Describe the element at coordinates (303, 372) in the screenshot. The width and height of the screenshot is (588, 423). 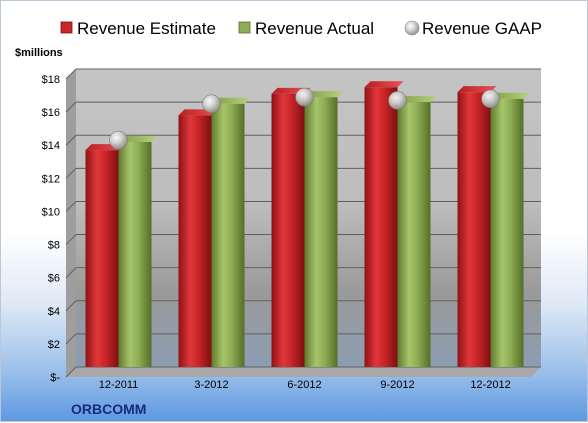
I see `plot-floor` at that location.